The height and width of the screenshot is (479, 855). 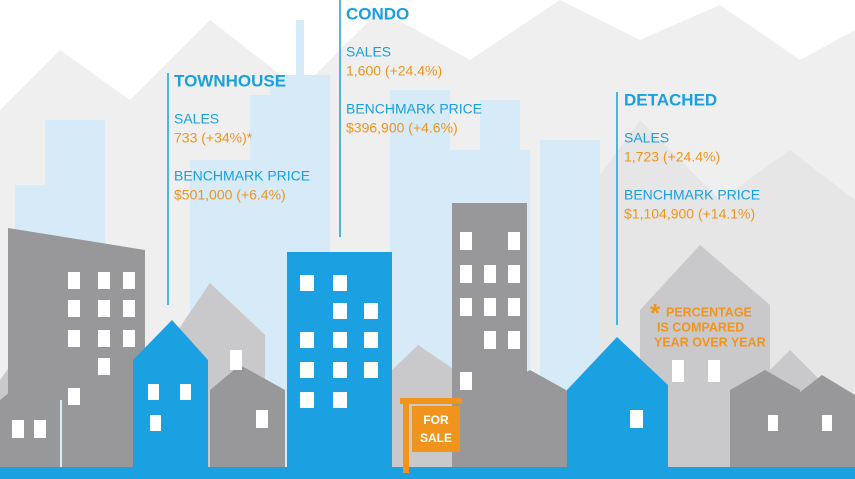 What do you see at coordinates (700, 327) in the screenshot?
I see `footnote-line: IS COMPARED` at bounding box center [700, 327].